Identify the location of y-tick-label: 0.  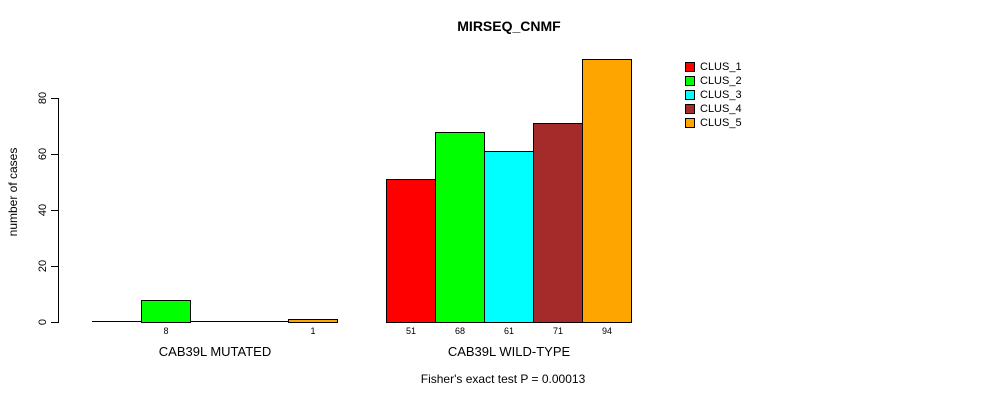
(43, 322).